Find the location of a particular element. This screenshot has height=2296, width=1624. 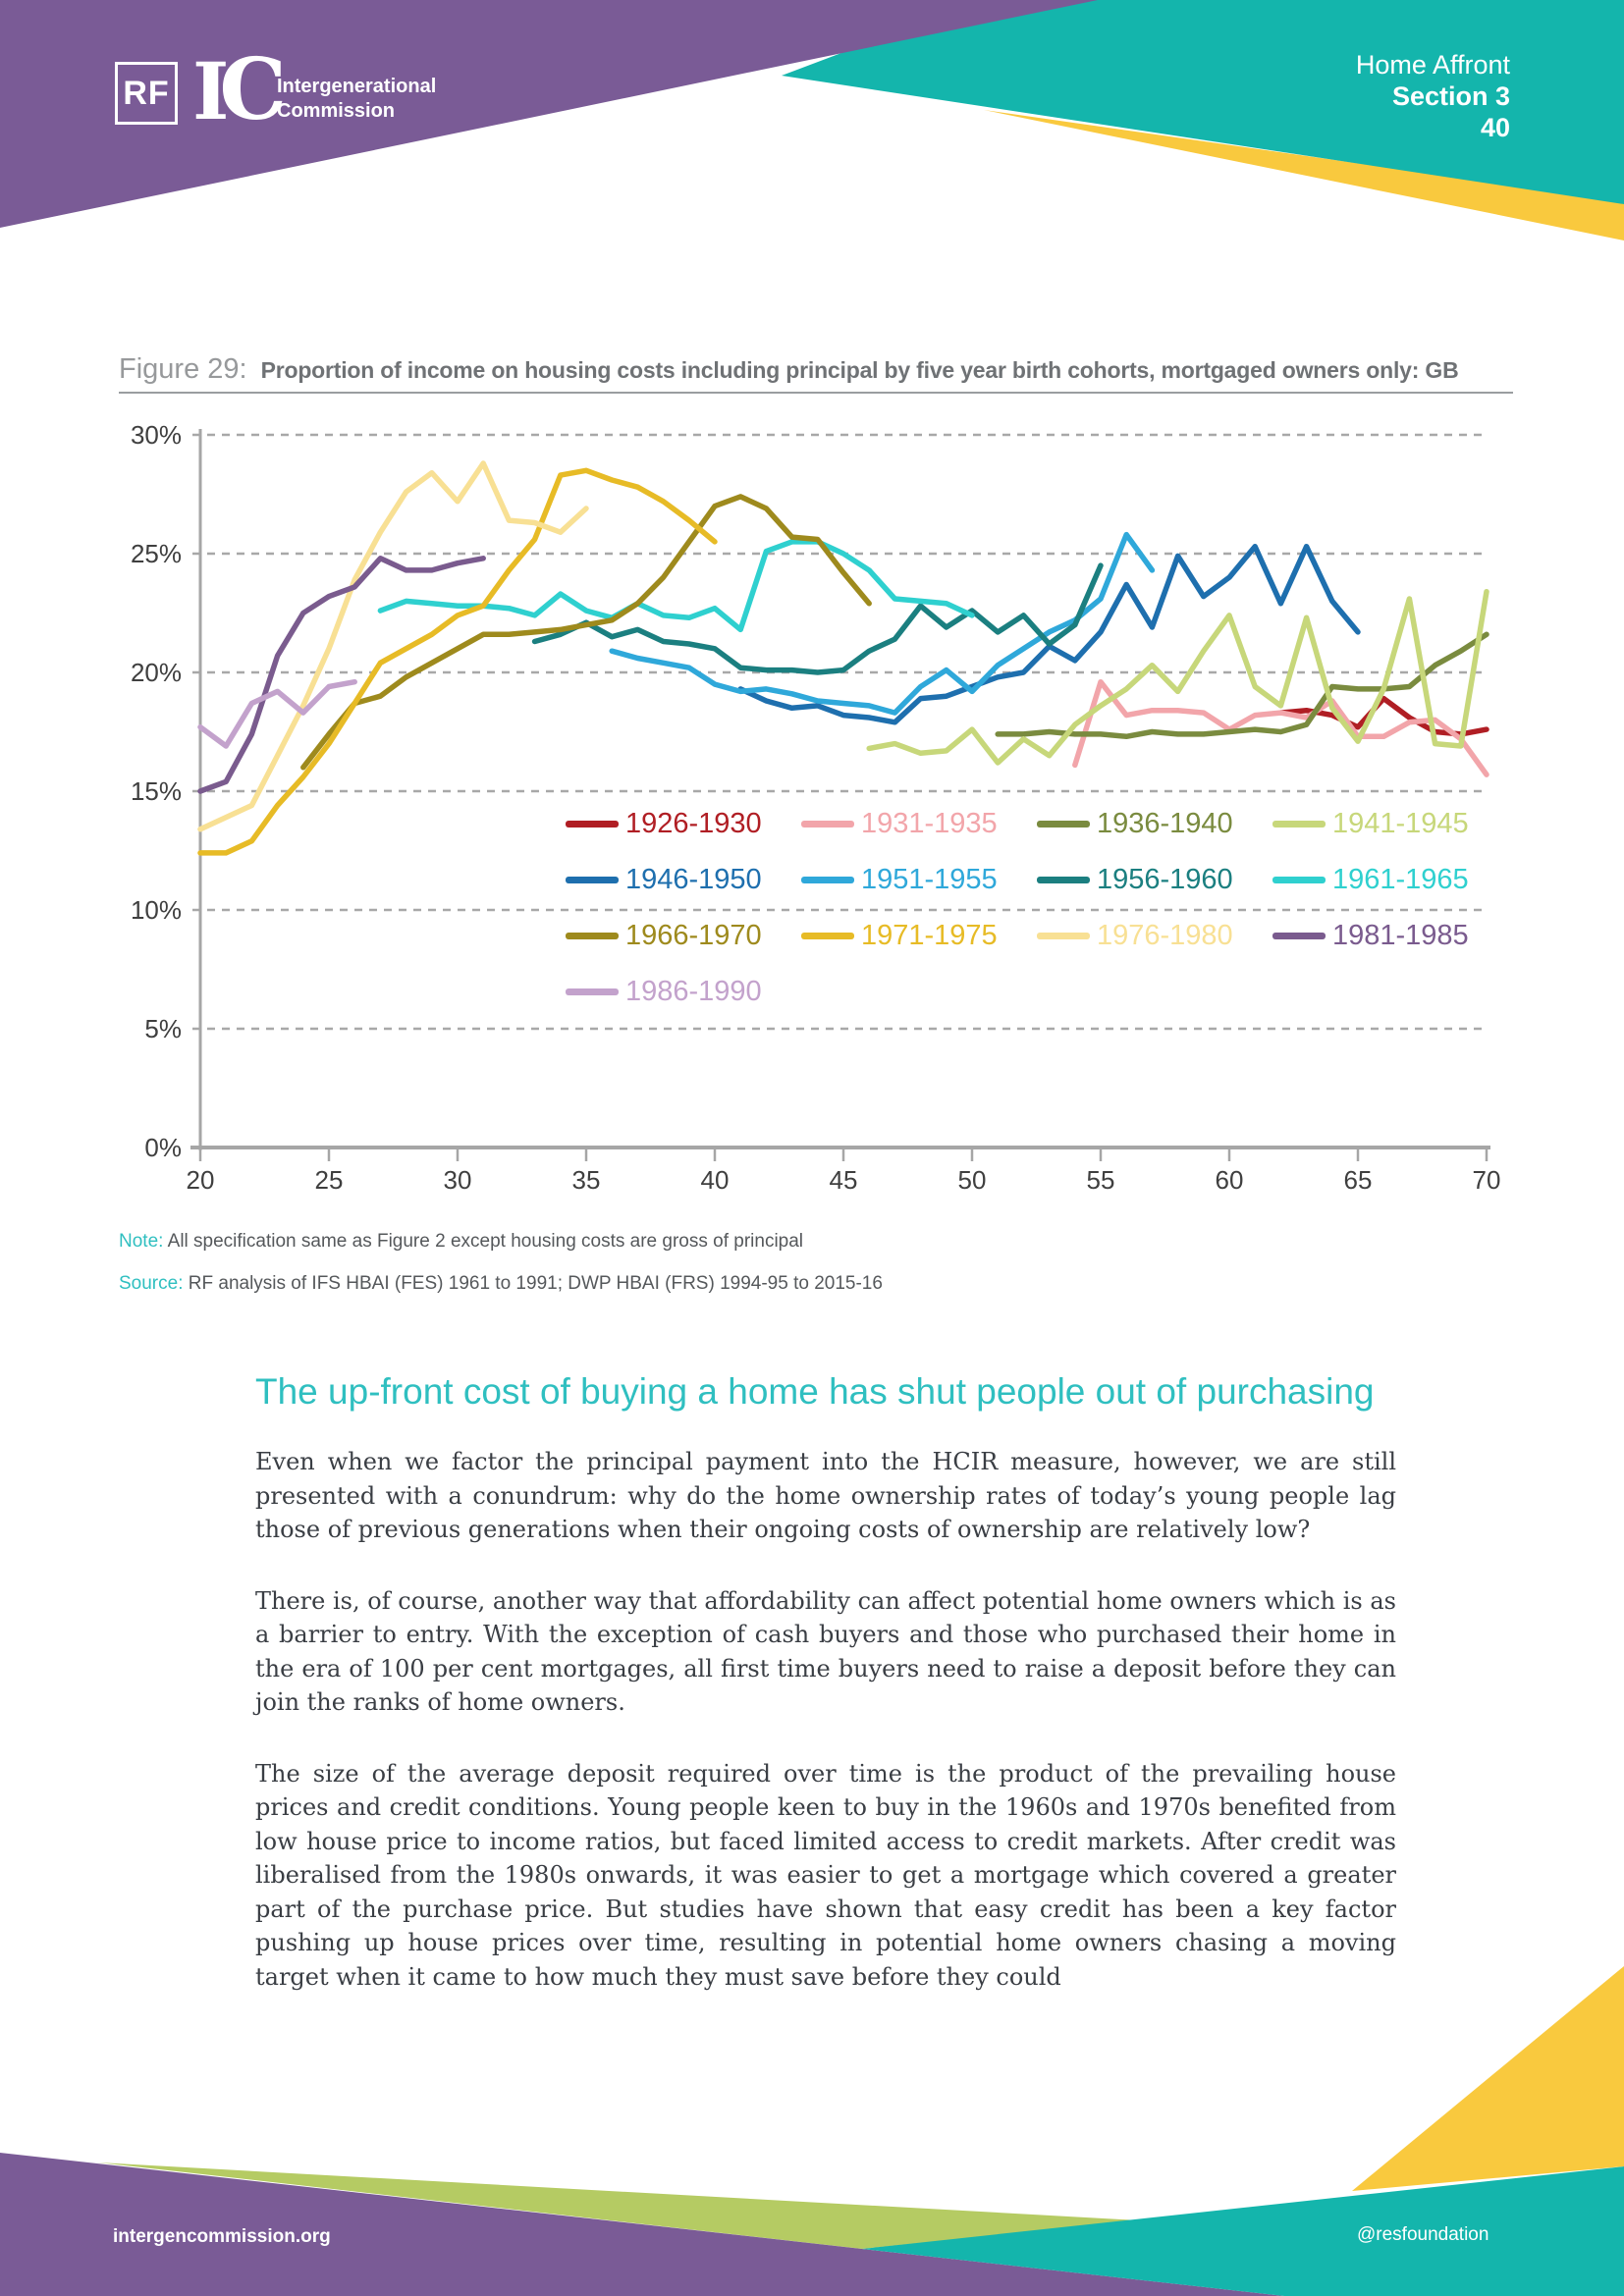

legend-item-1956-1960: 1956-1960 is located at coordinates (1154, 880).